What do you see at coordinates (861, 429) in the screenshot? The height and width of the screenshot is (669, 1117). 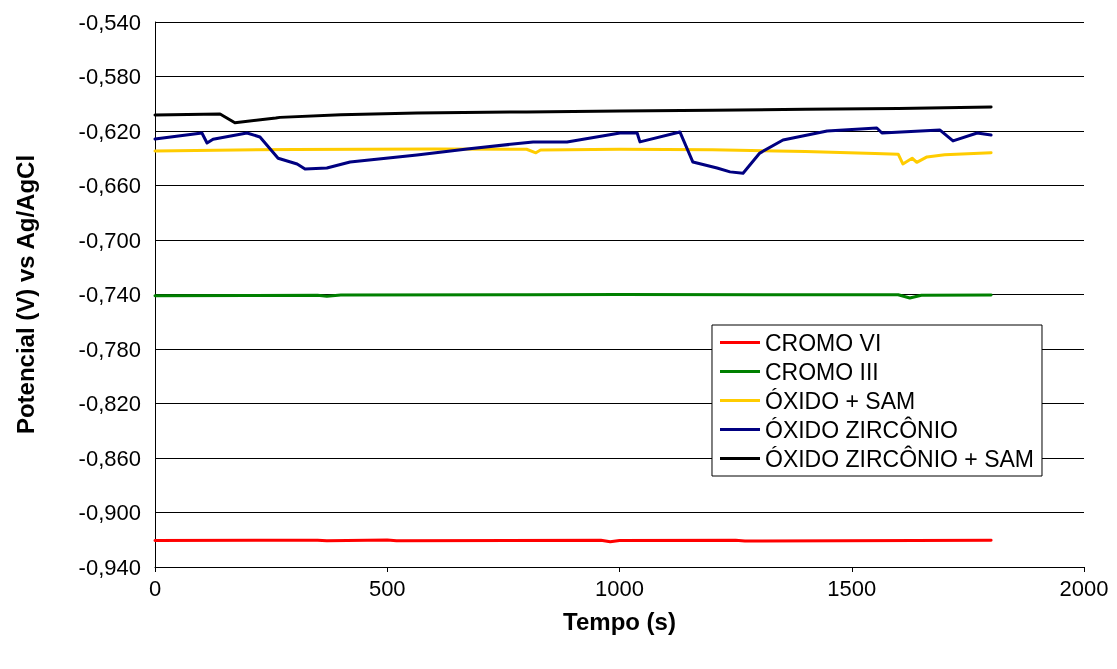 I see `legend-label: ÓXIDO ZIRCÔNIO` at bounding box center [861, 429].